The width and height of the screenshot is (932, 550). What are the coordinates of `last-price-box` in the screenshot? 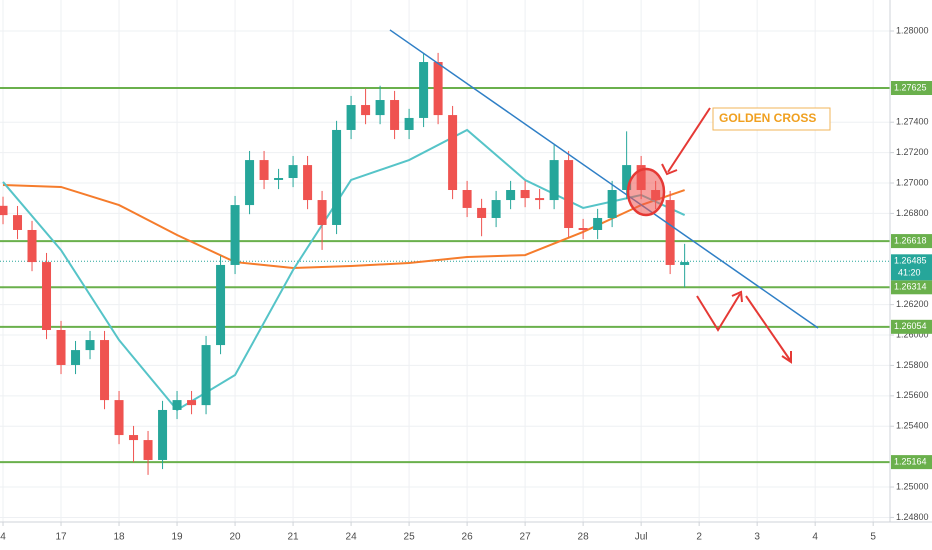 It's located at (911, 267).